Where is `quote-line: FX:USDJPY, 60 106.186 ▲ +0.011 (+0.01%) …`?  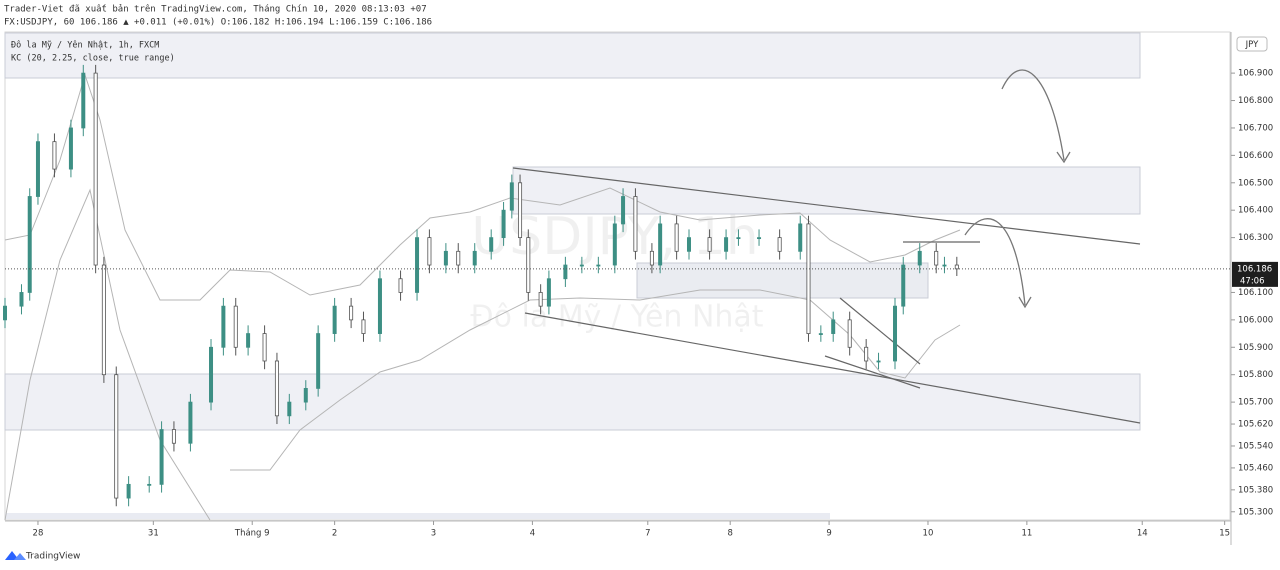
quote-line: FX:USDJPY, 60 106.186 ▲ +0.011 (+0.01%) … is located at coordinates (218, 23).